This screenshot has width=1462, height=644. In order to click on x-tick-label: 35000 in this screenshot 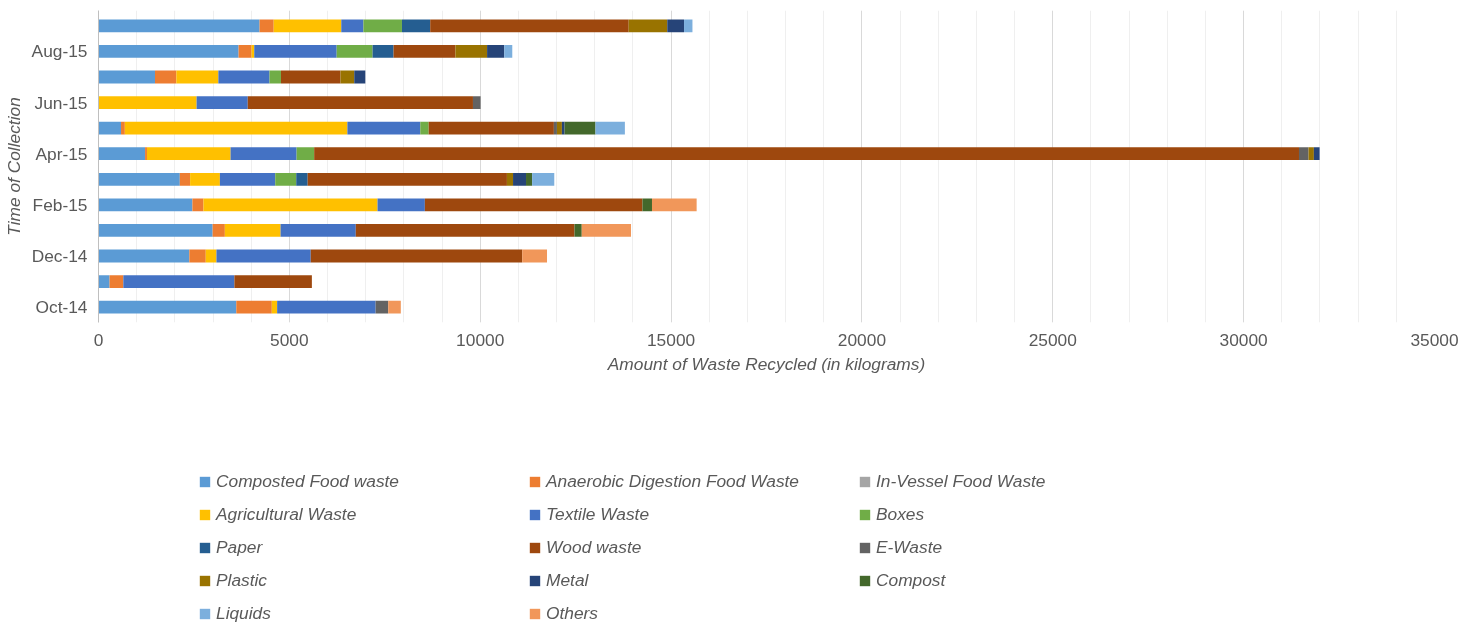, I will do `click(1434, 339)`.